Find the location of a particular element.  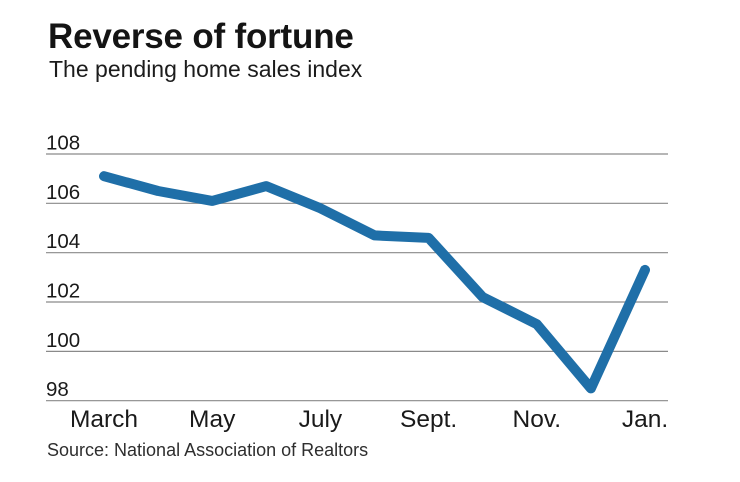

y-axis-label-102: 102 is located at coordinates (63, 291).